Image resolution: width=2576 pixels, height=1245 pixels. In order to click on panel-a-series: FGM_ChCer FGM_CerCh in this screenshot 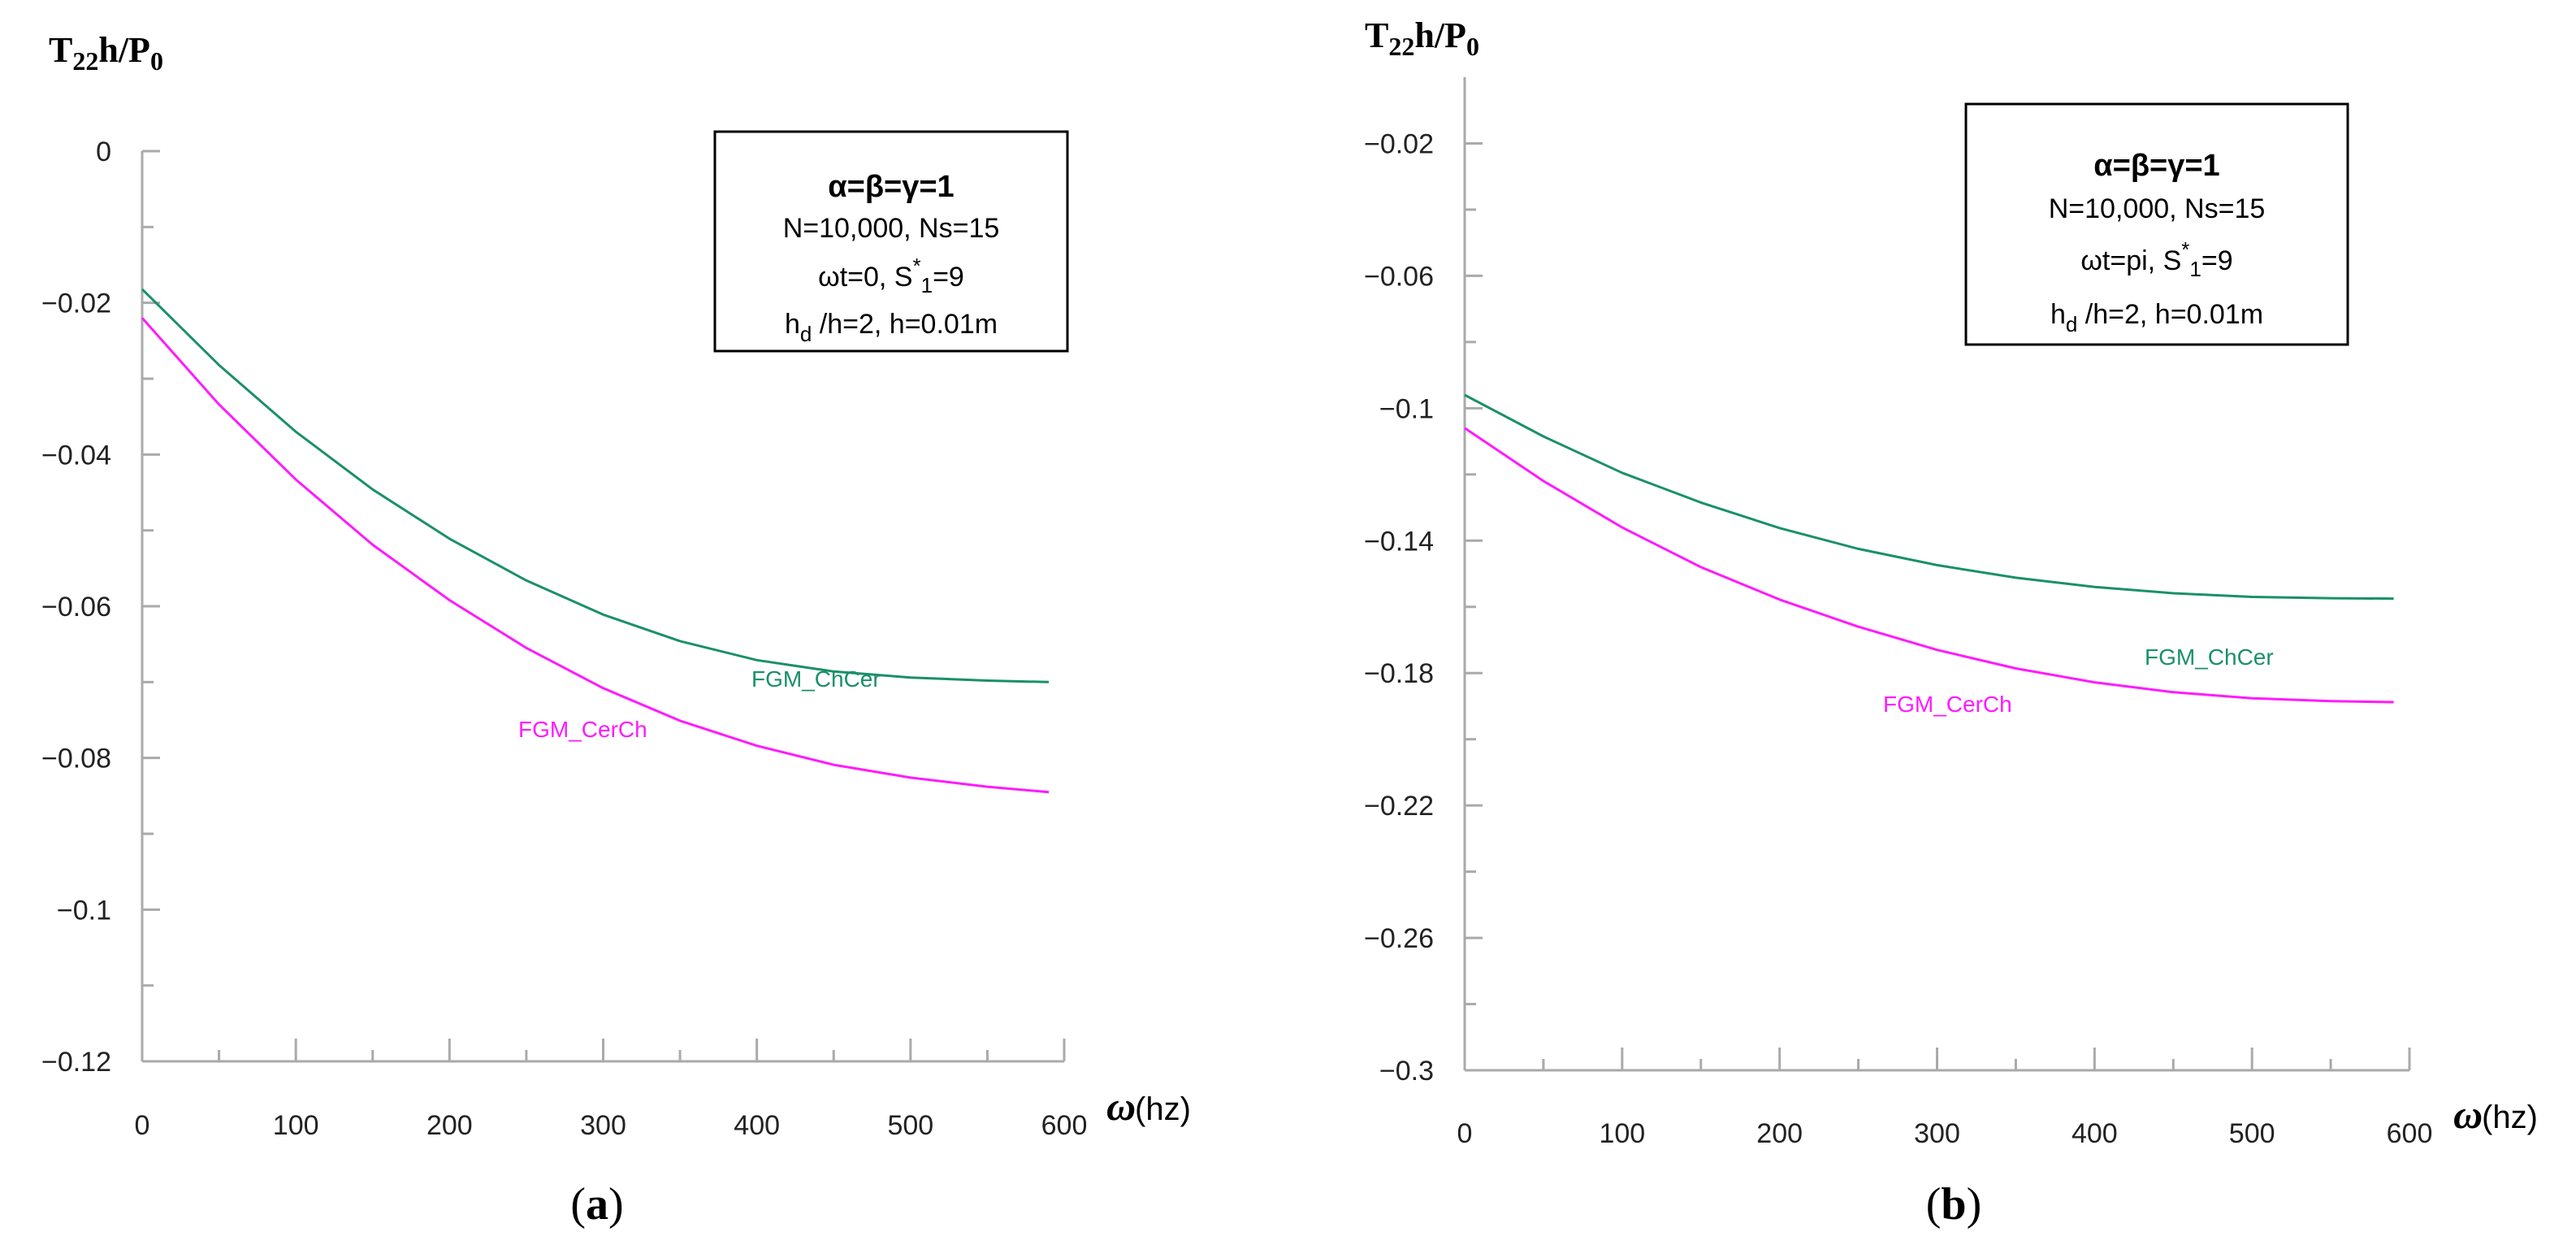, I will do `click(596, 541)`.